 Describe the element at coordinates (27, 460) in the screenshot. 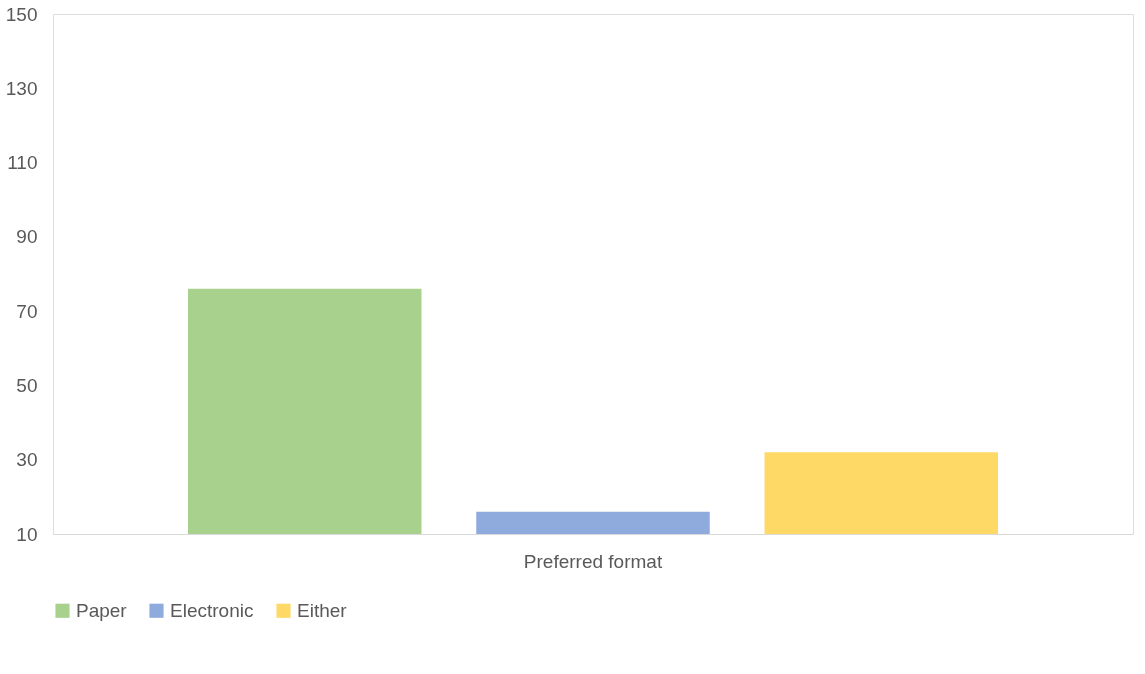

I see `y-tick-label: 30` at that location.